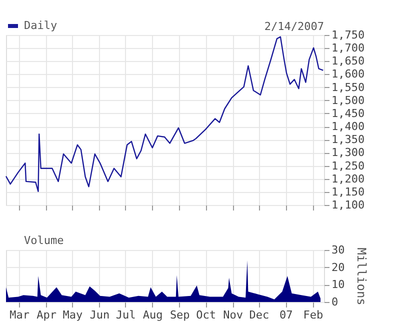 The image size is (400, 324). What do you see at coordinates (313, 315) in the screenshot?
I see `x-tick-label: Feb` at bounding box center [313, 315].